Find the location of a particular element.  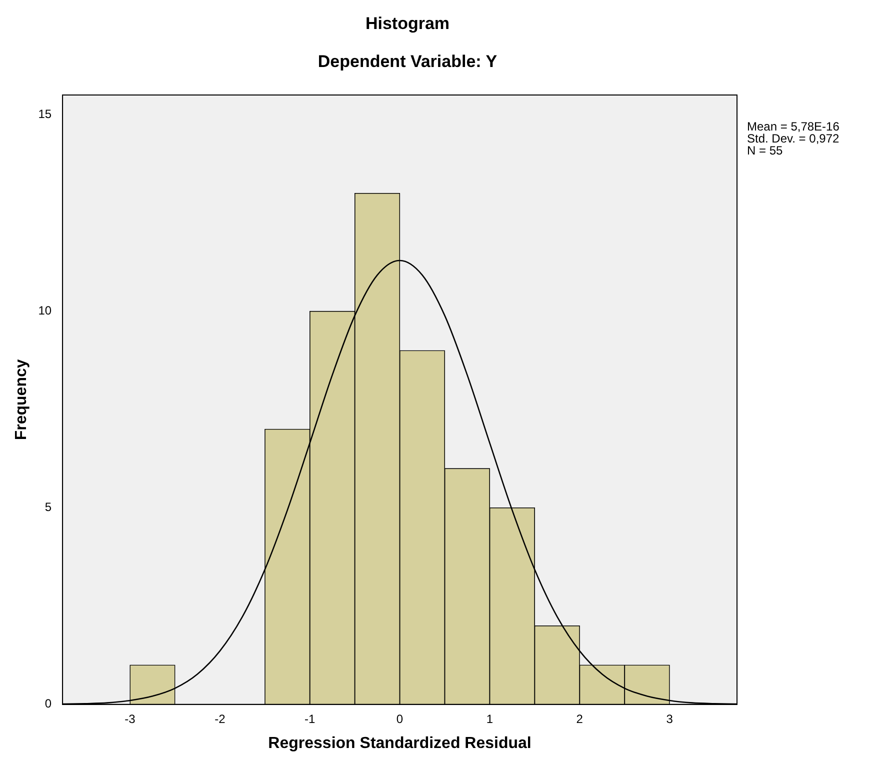

text: Mean = 5,78E-16 is located at coordinates (793, 126).